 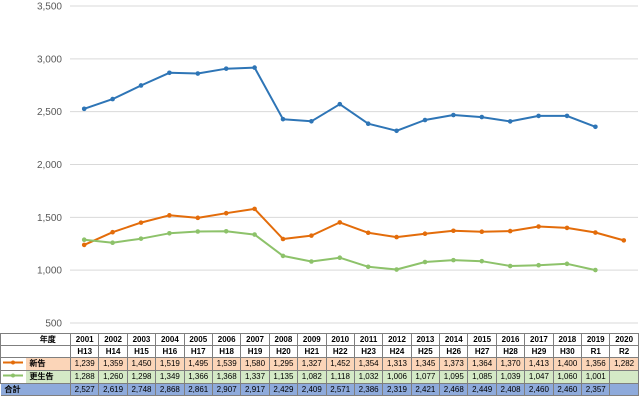 What do you see at coordinates (340, 377) in the screenshot?
I see `table-cell: 1,118` at bounding box center [340, 377].